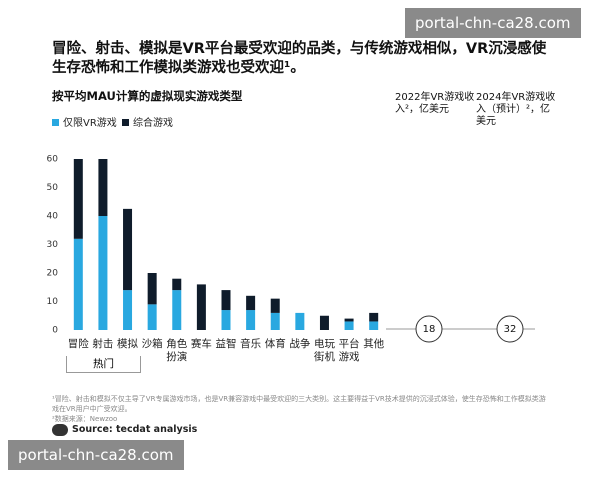  Describe the element at coordinates (103, 344) in the screenshot. I see `x-tick-label: 射击` at that location.